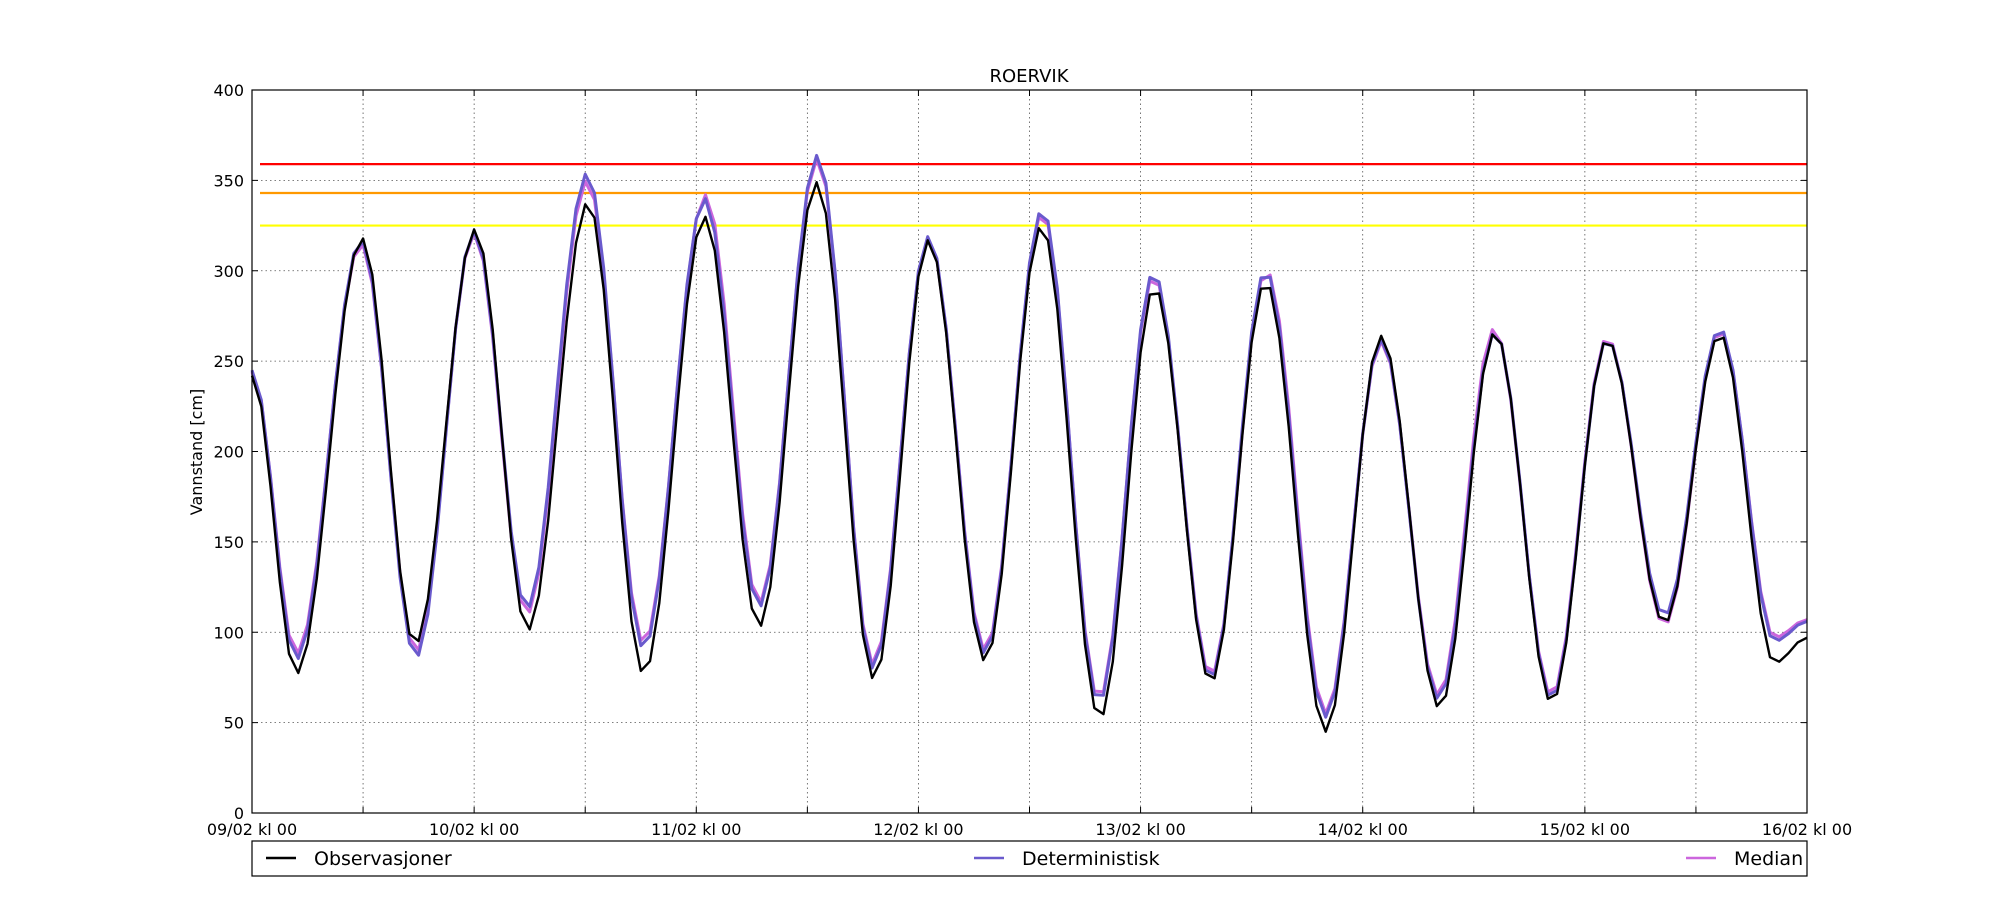 The image size is (2000, 900). I want to click on y-tick-label: 400, so click(228, 90).